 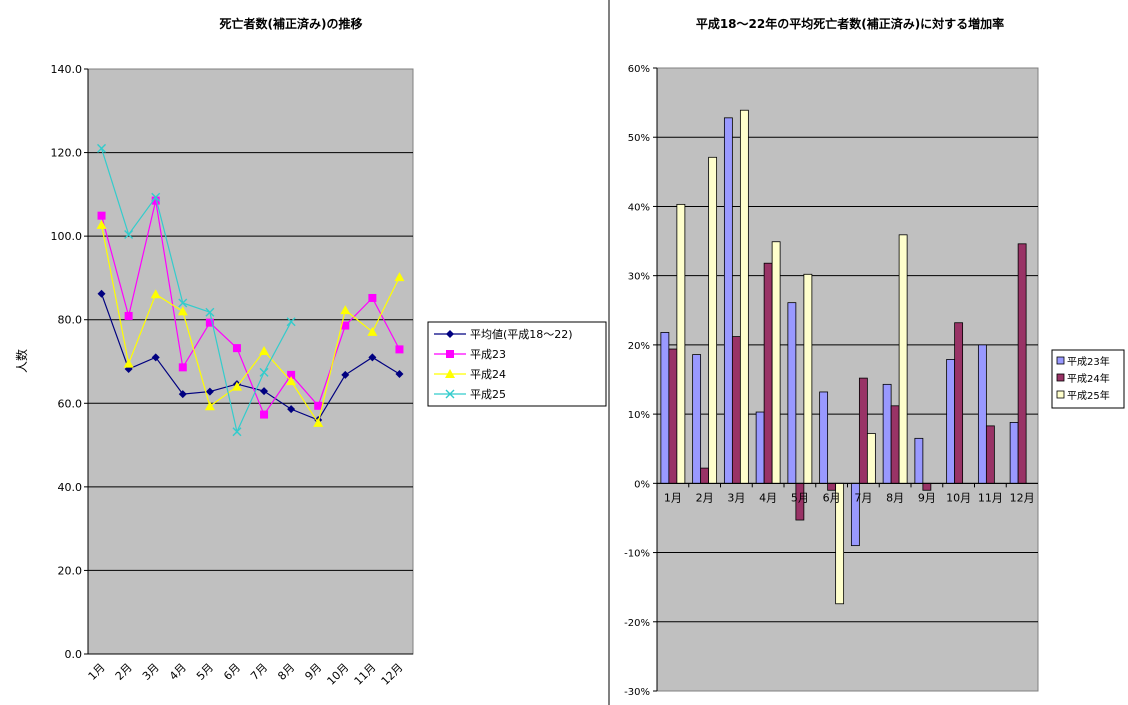 What do you see at coordinates (673, 497) in the screenshot?
I see `bar-x-tick-label: 1月` at bounding box center [673, 497].